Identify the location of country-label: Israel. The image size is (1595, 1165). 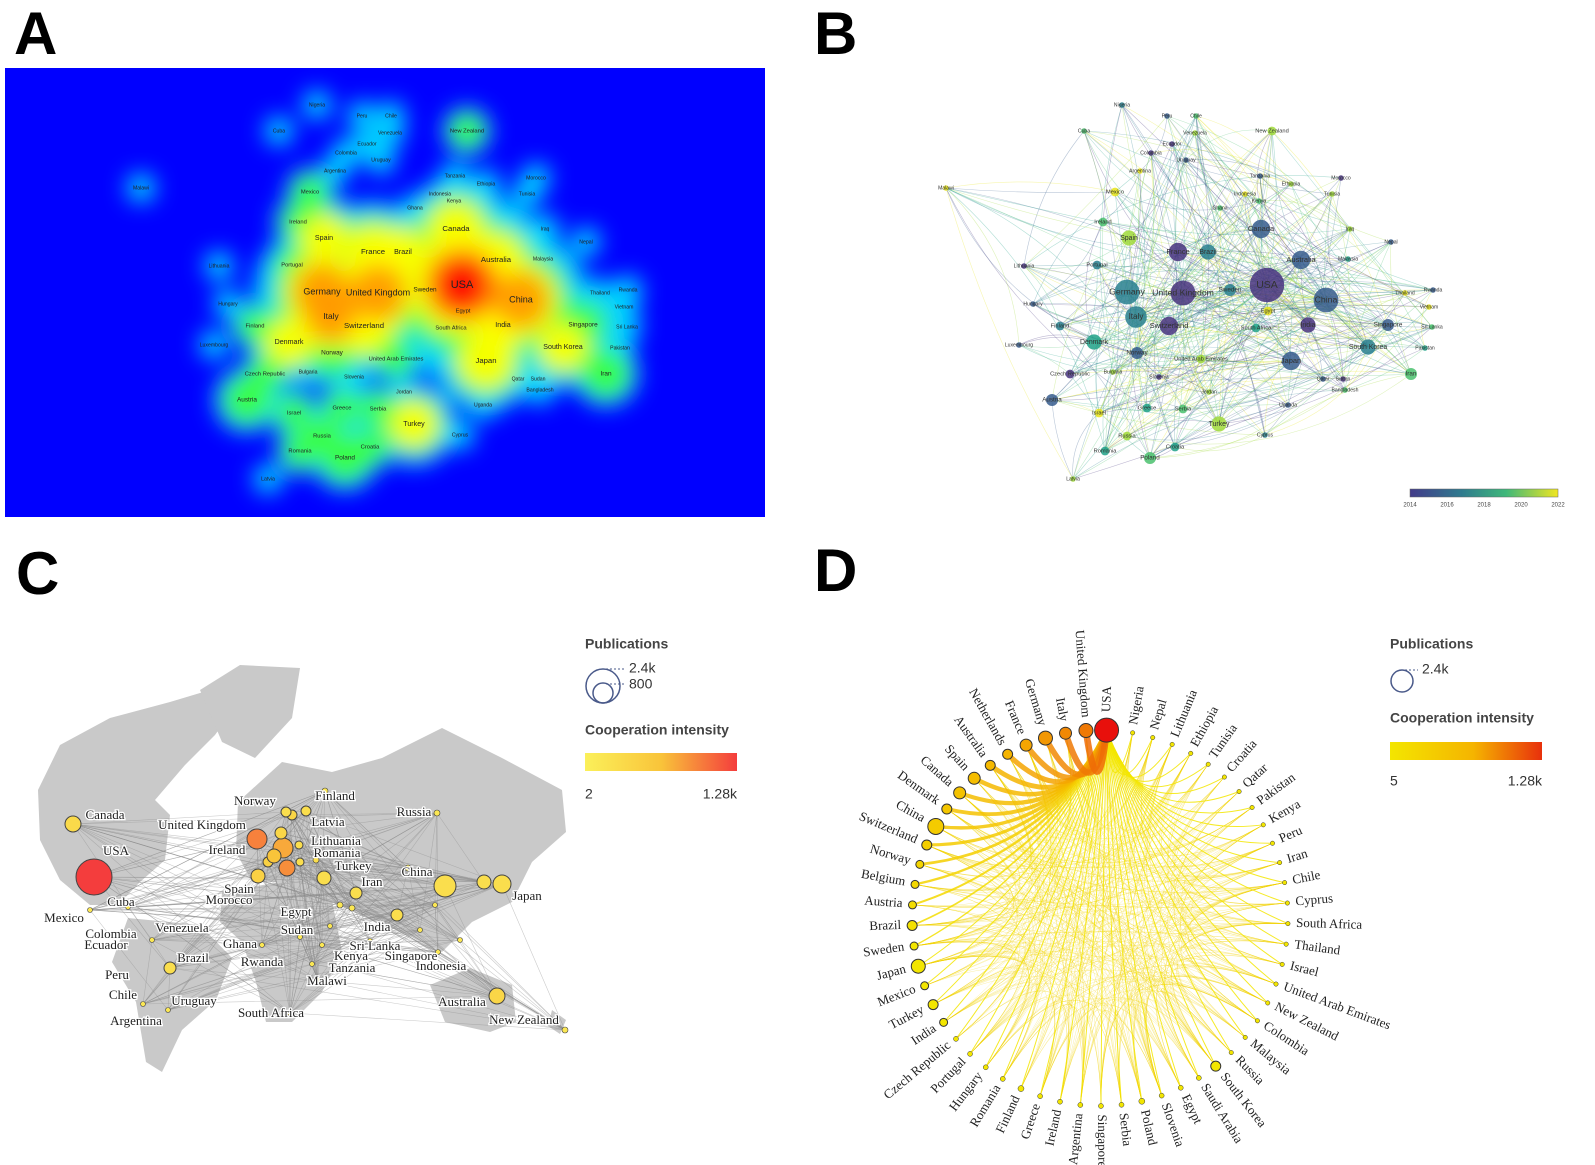
(1099, 414).